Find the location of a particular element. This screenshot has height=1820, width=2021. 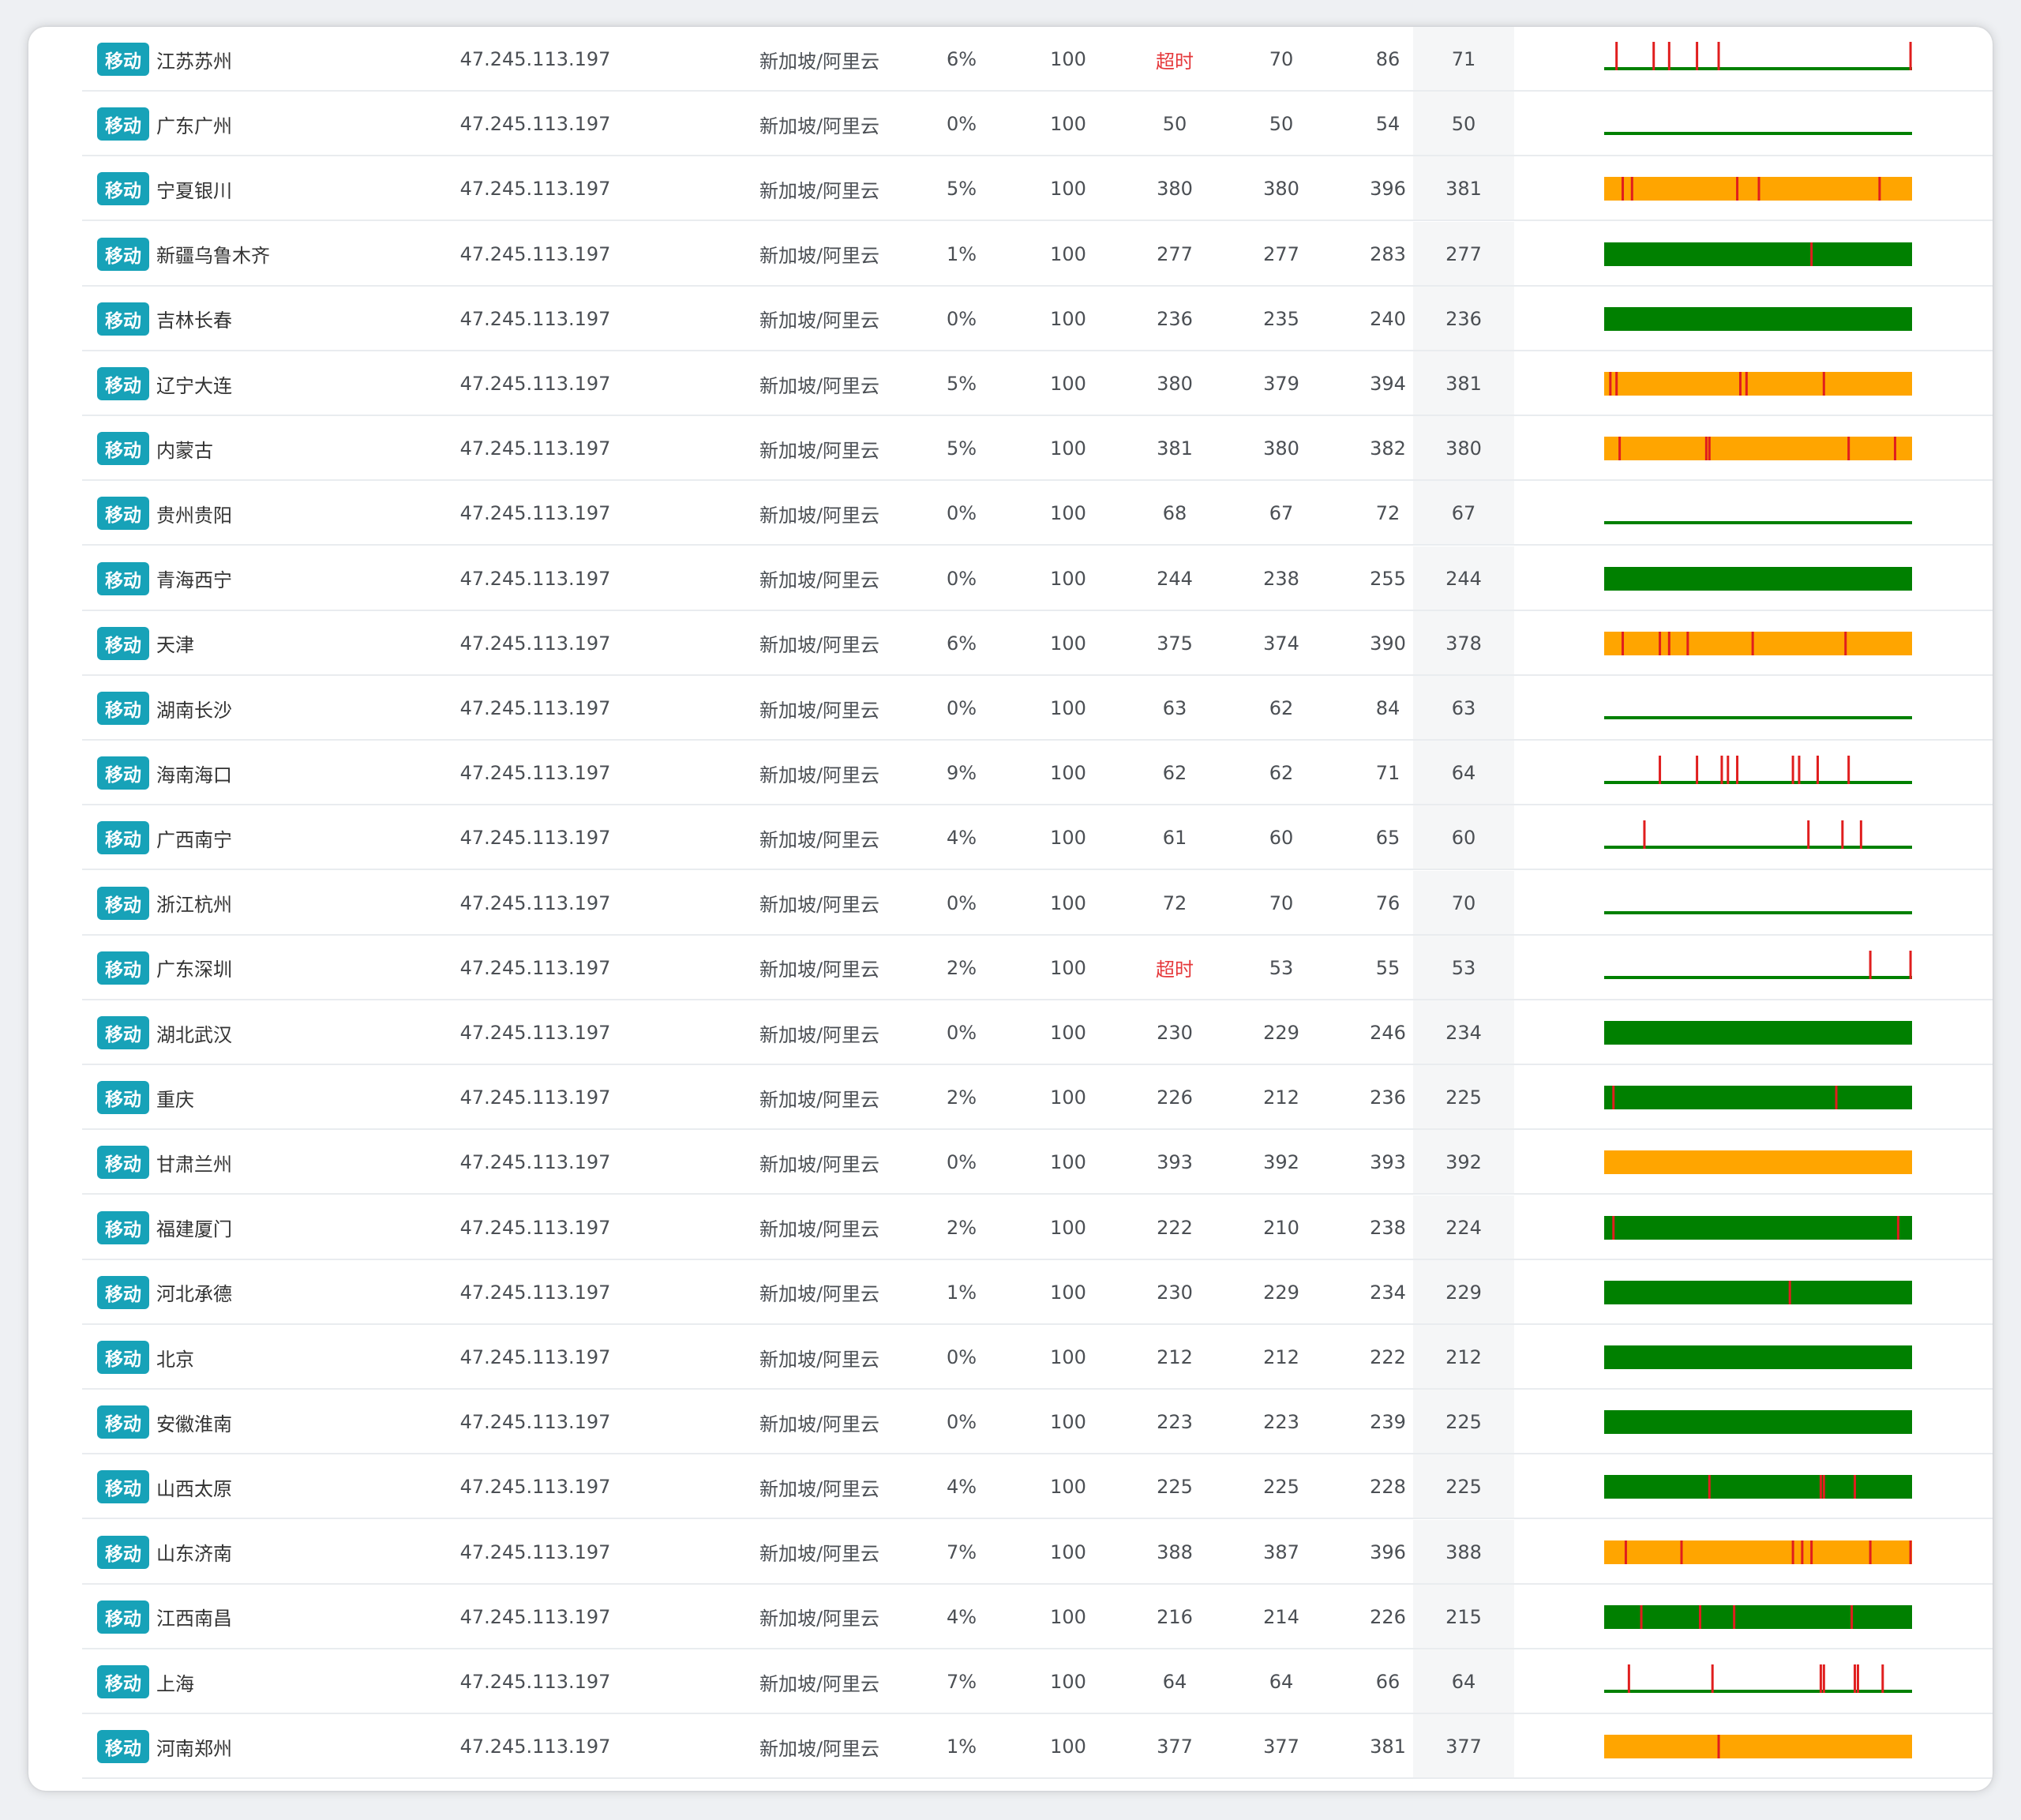

loss-rate: 5% is located at coordinates (961, 189).